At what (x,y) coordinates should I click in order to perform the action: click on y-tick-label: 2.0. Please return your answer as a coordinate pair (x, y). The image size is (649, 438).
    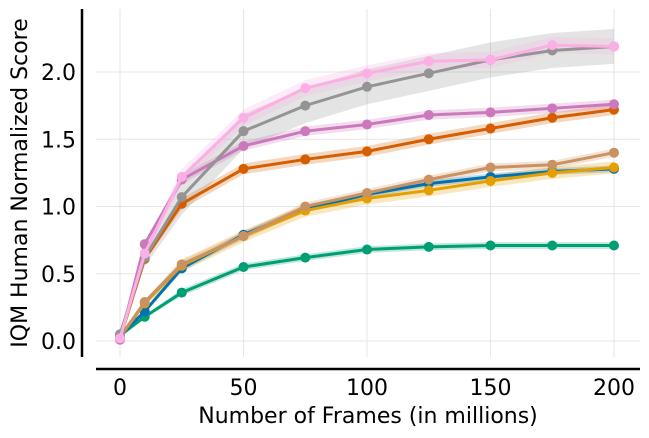
    Looking at the image, I should click on (58, 73).